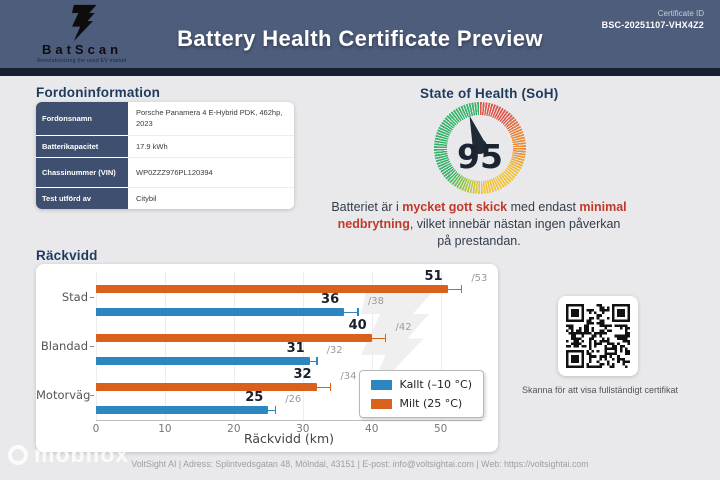 The width and height of the screenshot is (720, 480). I want to click on brand-tagline: Revolutionizing the used EV market, so click(82, 61).